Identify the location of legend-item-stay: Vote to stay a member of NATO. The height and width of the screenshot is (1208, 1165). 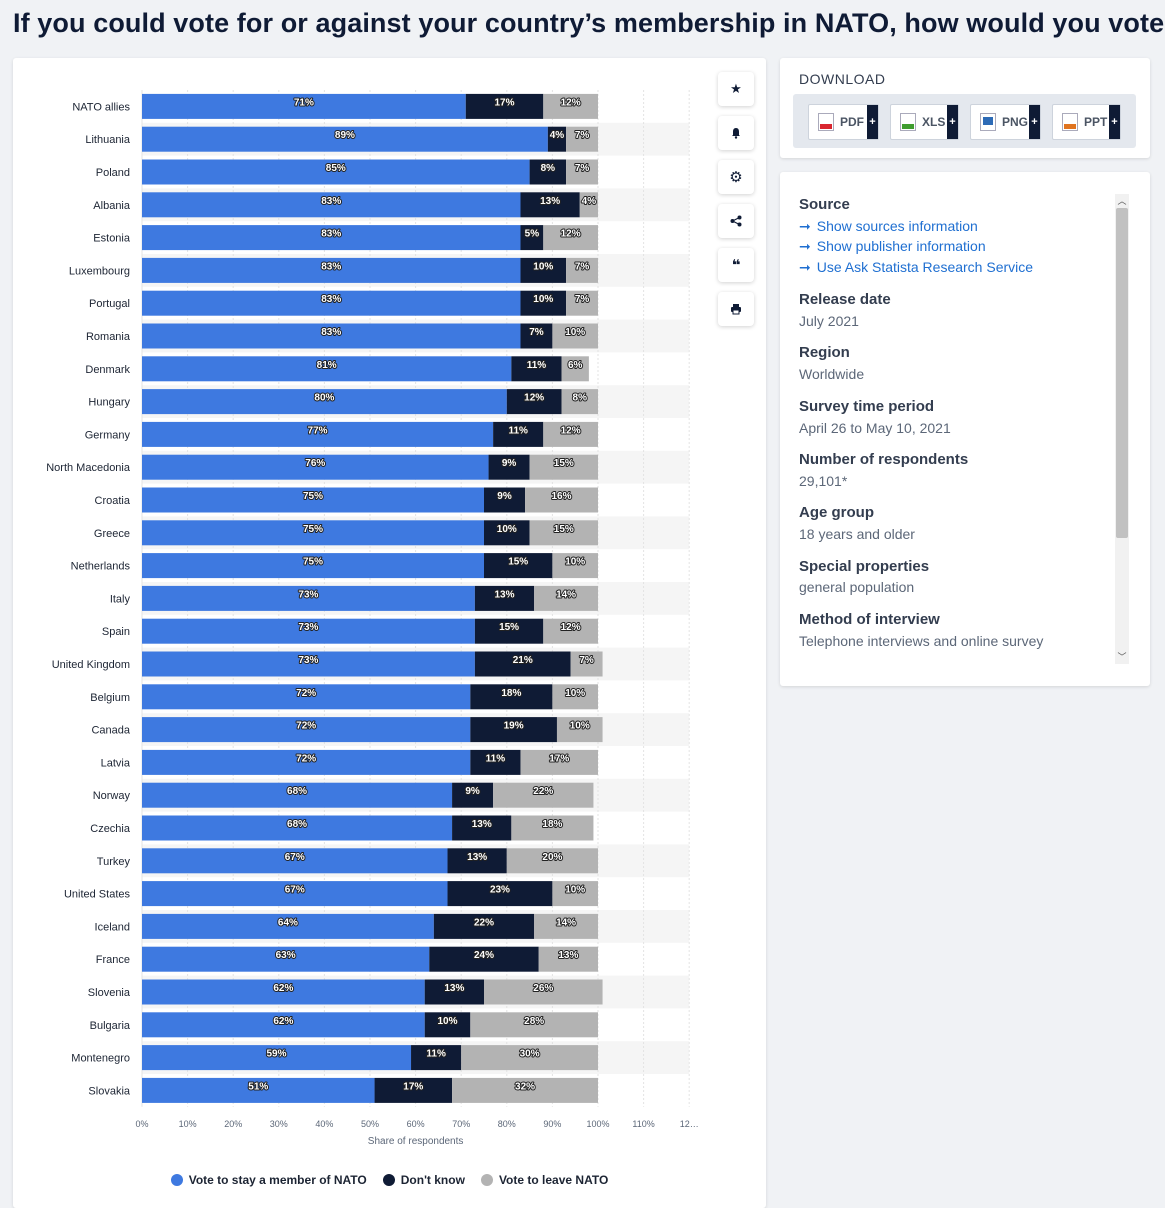
(268, 1180).